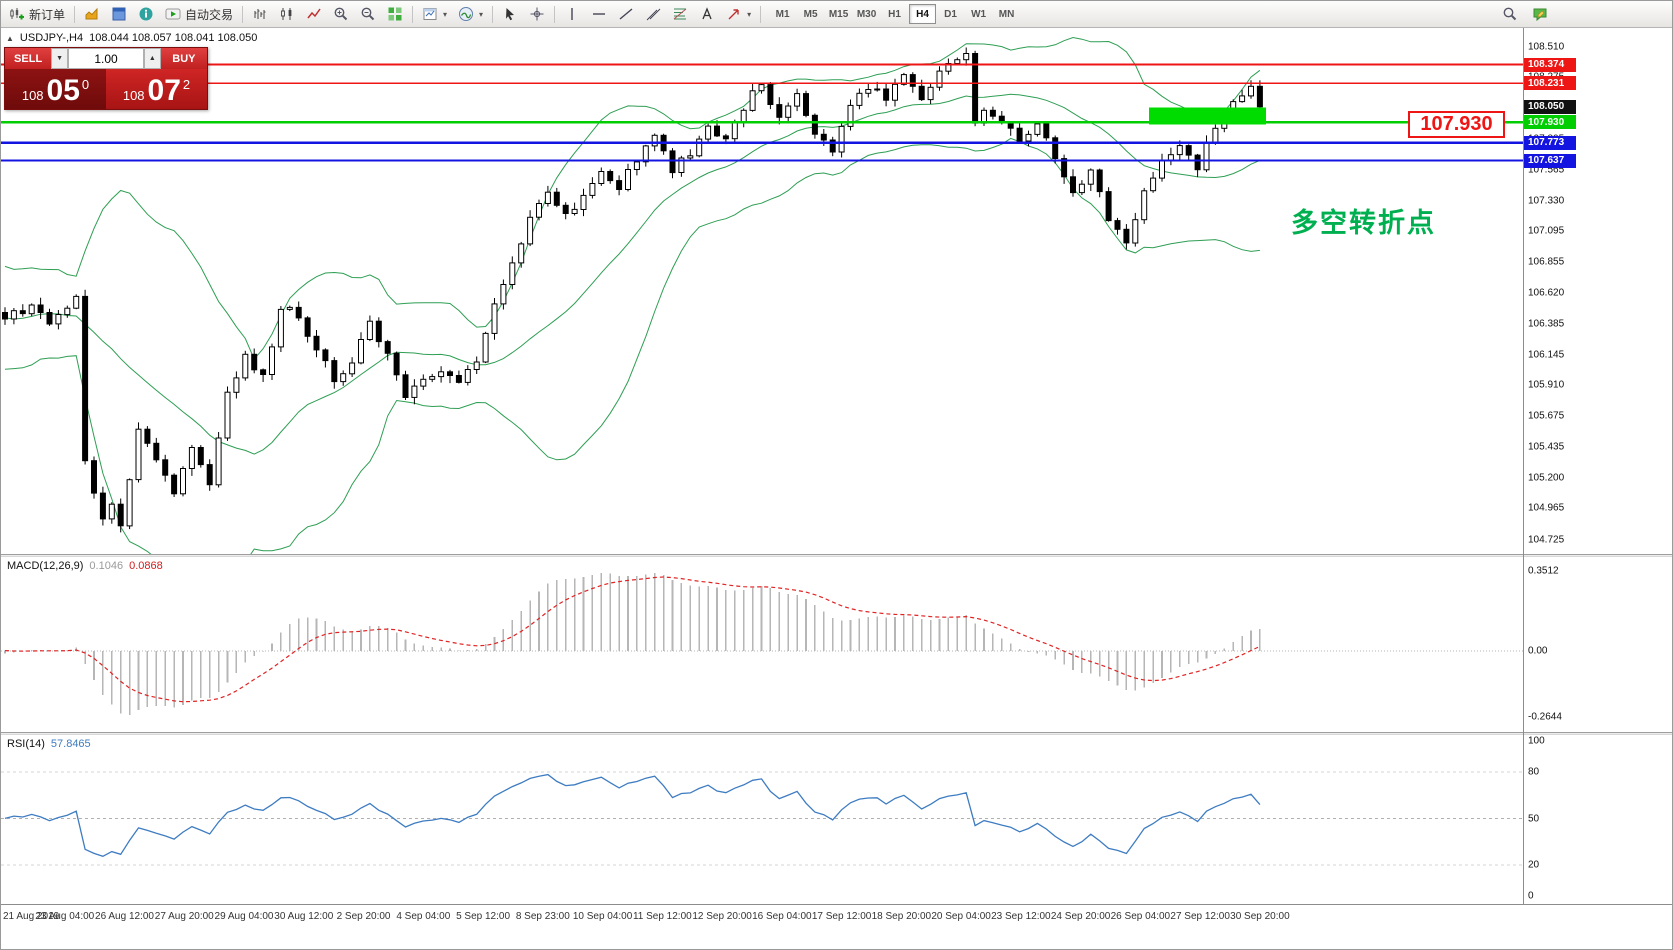  Describe the element at coordinates (413, 14) in the screenshot. I see `toolbar-separator` at that location.